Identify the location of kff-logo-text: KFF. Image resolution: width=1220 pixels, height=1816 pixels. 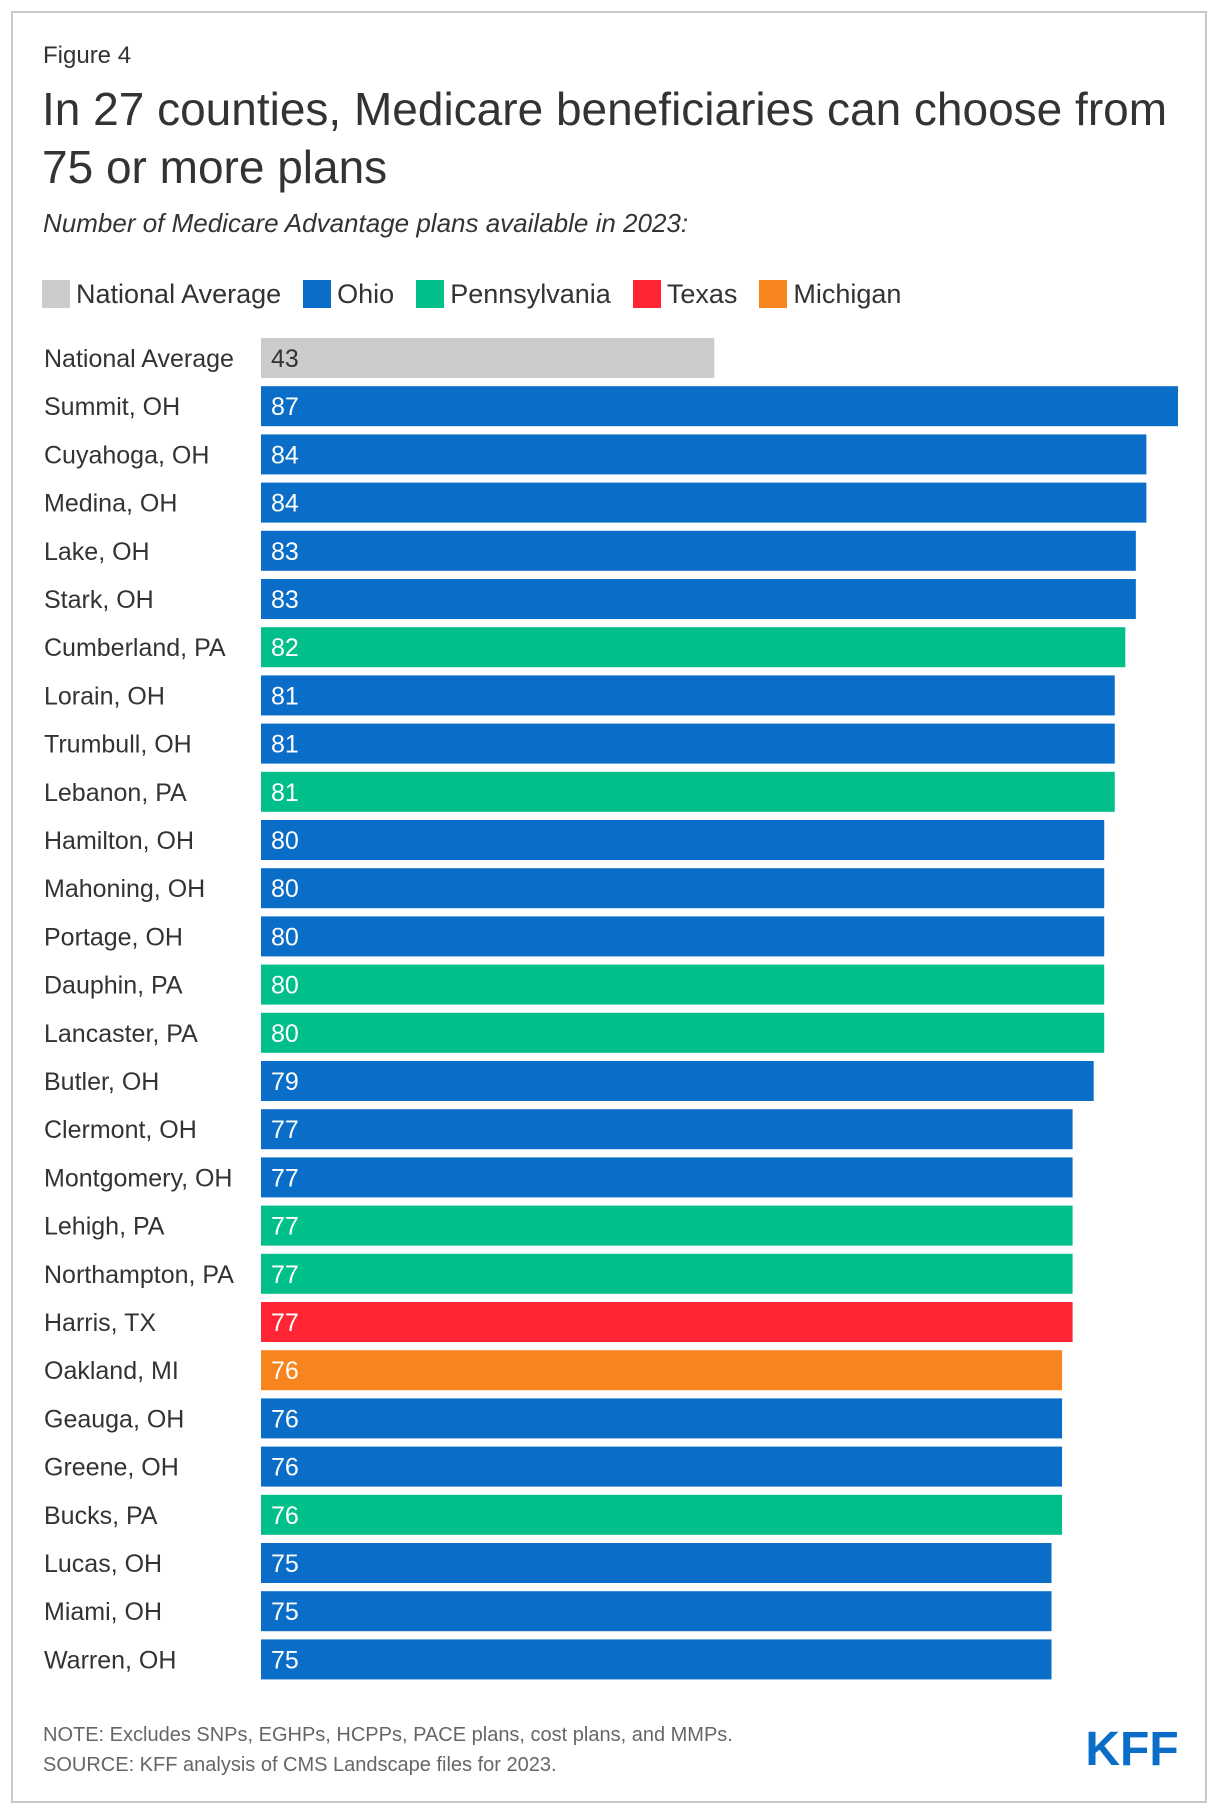
(1131, 1747).